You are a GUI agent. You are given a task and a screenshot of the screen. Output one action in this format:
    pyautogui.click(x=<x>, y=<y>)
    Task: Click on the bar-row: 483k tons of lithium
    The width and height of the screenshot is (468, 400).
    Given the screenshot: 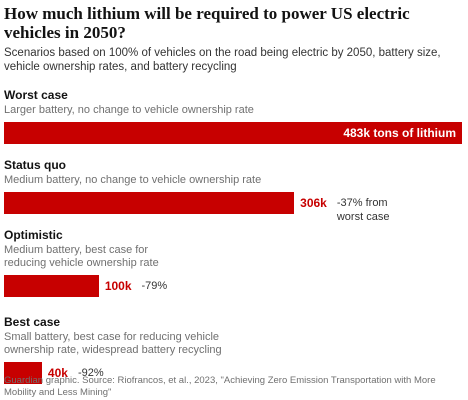 What is the action you would take?
    pyautogui.click(x=234, y=133)
    